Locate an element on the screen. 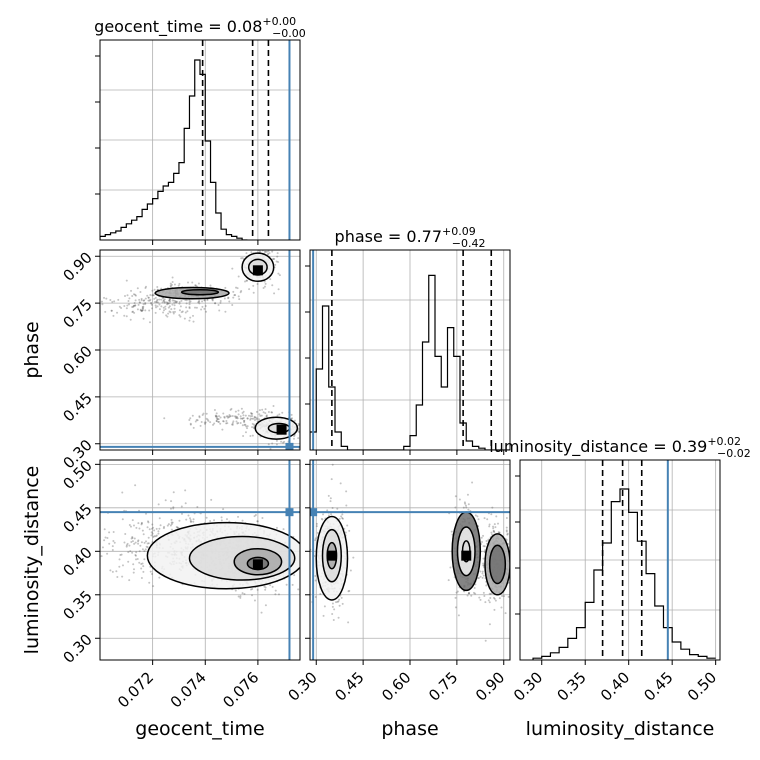 This screenshot has height=760, width=760. title-minus: −0.02 is located at coordinates (734, 453).